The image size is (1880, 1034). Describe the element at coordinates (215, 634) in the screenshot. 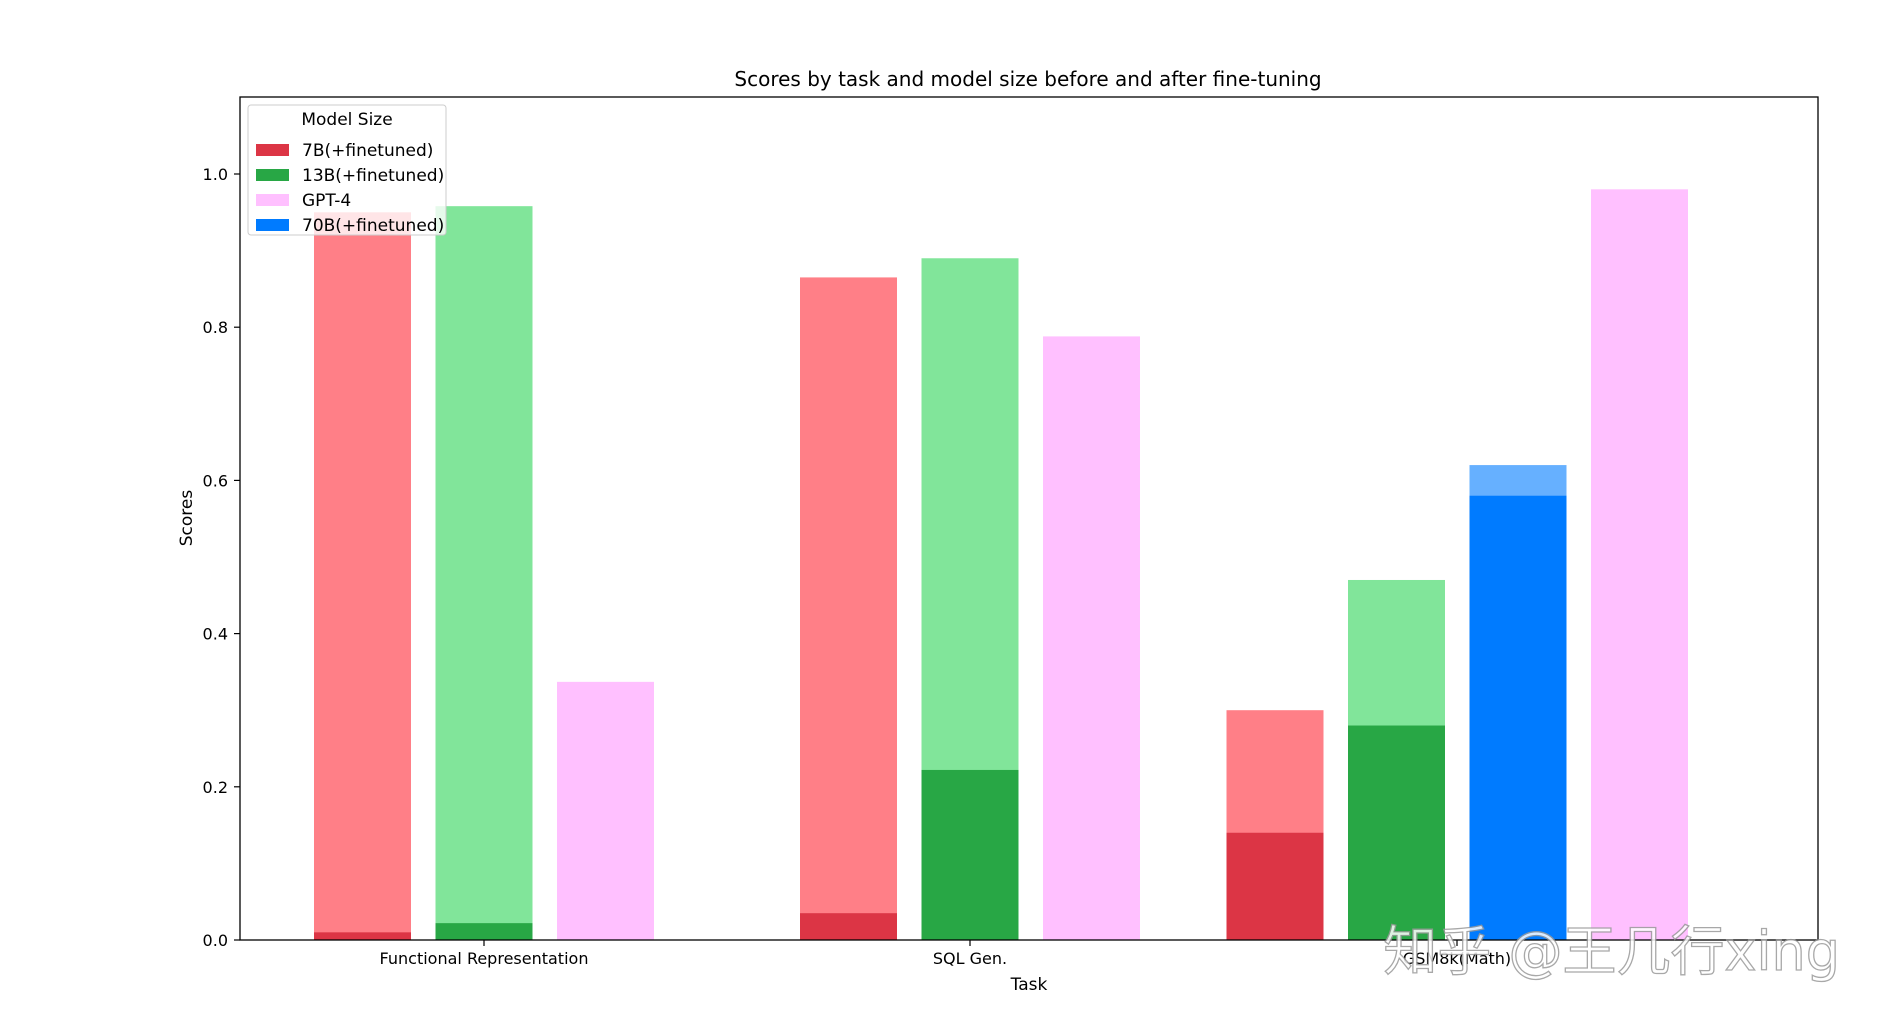

I see `y-tick-label: 0.4` at that location.